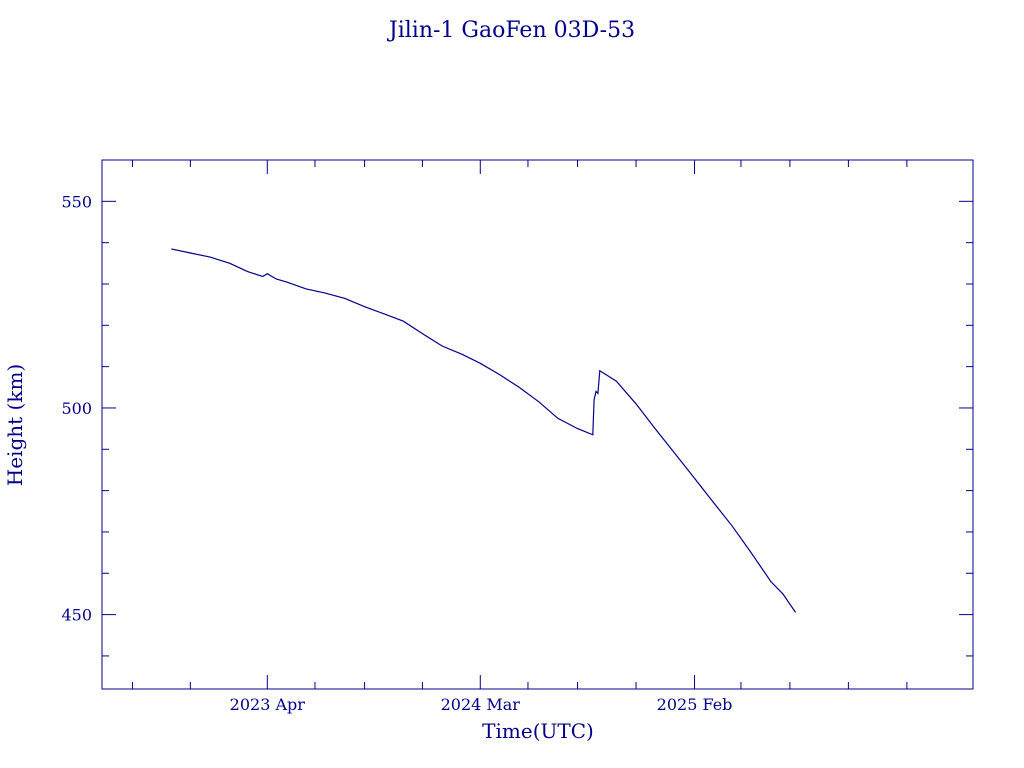 The width and height of the screenshot is (1024, 768). I want to click on x-tick-label: 2025 Feb, so click(695, 704).